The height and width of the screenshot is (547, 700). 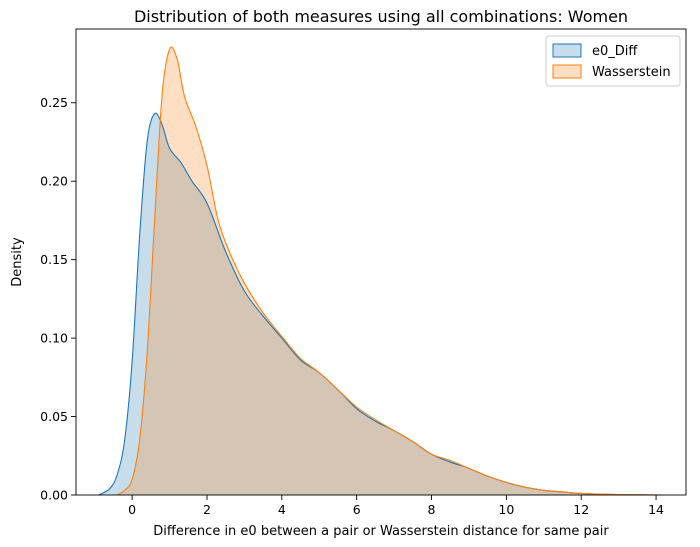 What do you see at coordinates (54, 416) in the screenshot?
I see `y-tick-label: 0.05` at bounding box center [54, 416].